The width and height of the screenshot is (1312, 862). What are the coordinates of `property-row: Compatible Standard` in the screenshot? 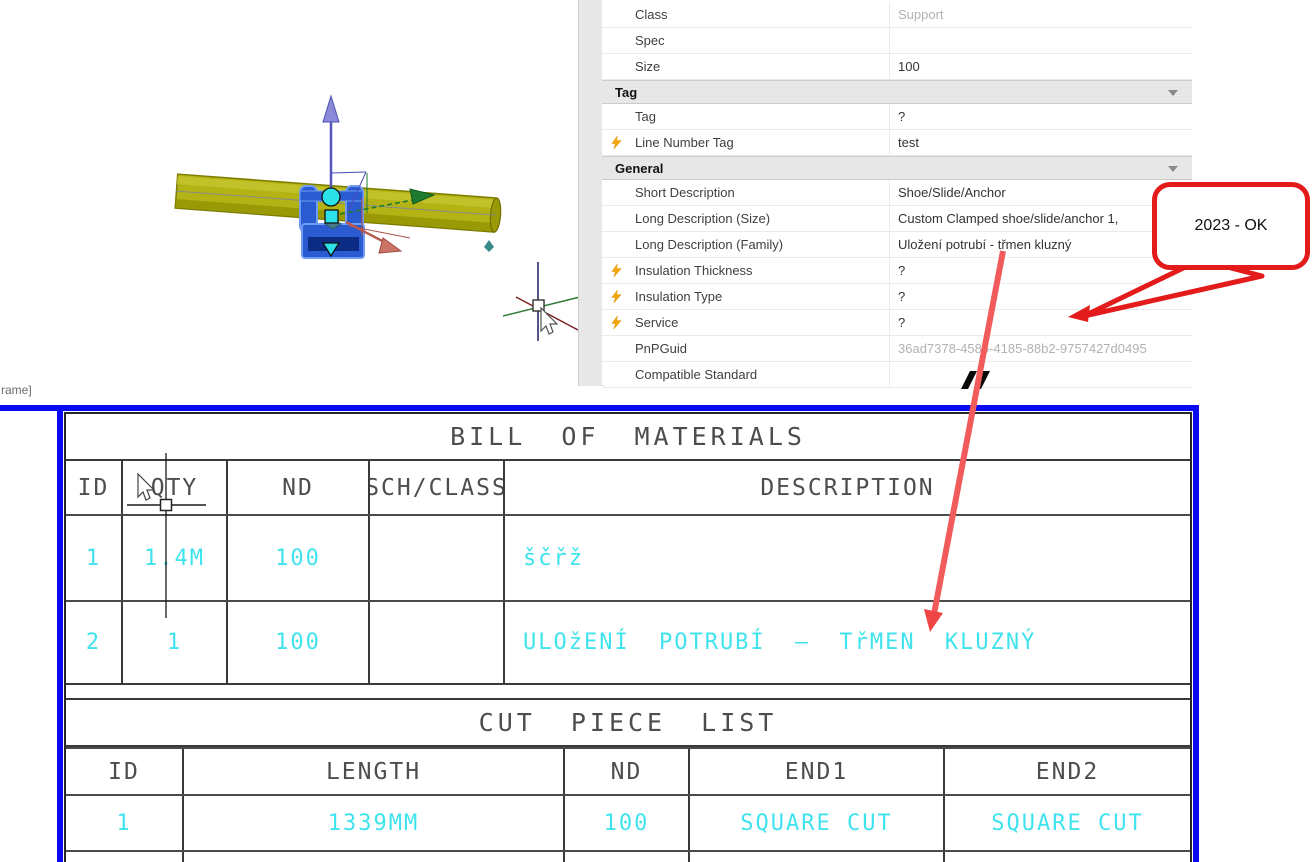 It's located at (897, 375).